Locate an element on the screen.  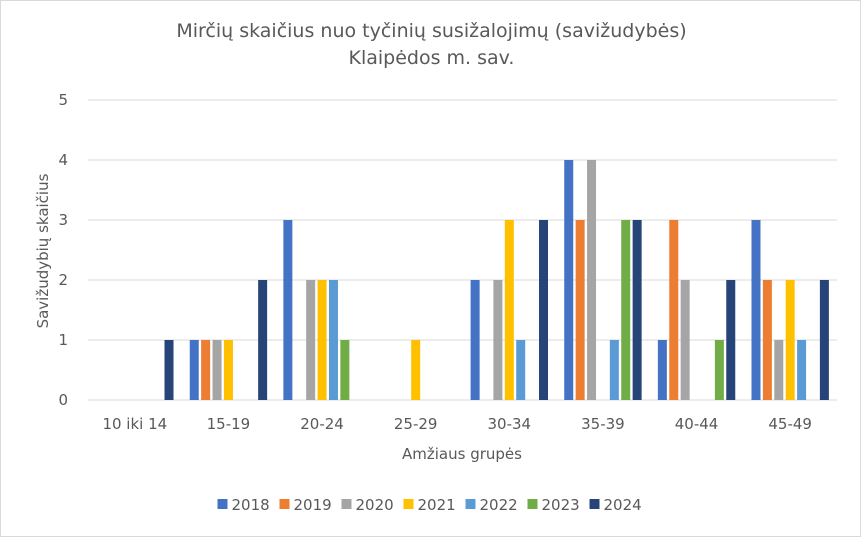
y-tick-label: 0 is located at coordinates (63, 400).